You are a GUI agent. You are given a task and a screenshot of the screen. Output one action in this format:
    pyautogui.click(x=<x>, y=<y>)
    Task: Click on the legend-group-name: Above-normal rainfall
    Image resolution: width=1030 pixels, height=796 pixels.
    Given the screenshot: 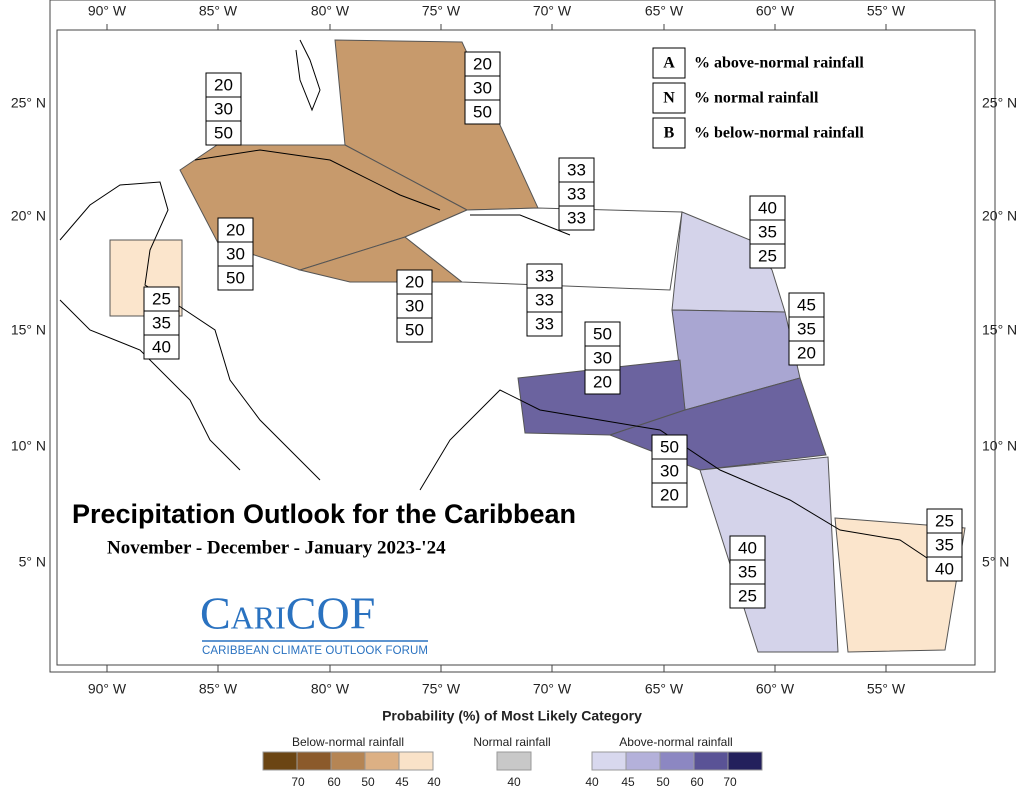 What is the action you would take?
    pyautogui.click(x=675, y=742)
    